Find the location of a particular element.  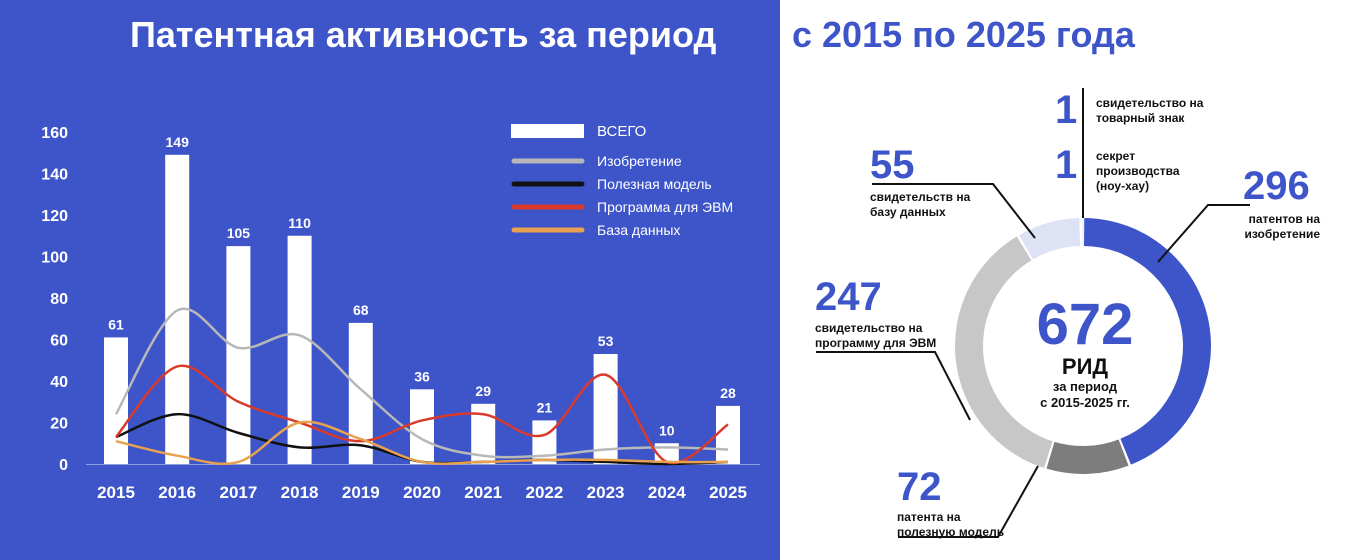

x-tick-label: 2018 is located at coordinates (300, 492).